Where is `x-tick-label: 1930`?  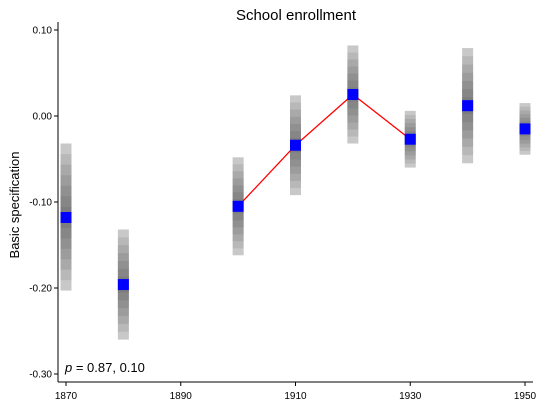 x-tick-label: 1930 is located at coordinates (410, 396).